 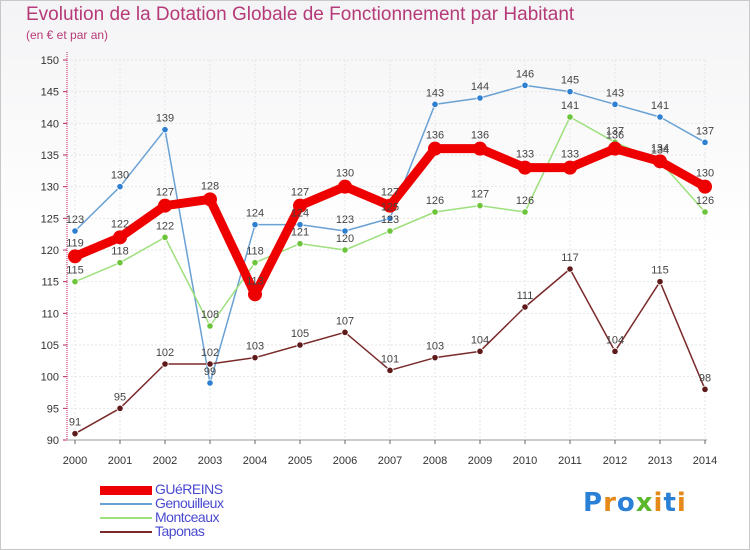 I want to click on data-label-genouilleux: 141, so click(x=660, y=106).